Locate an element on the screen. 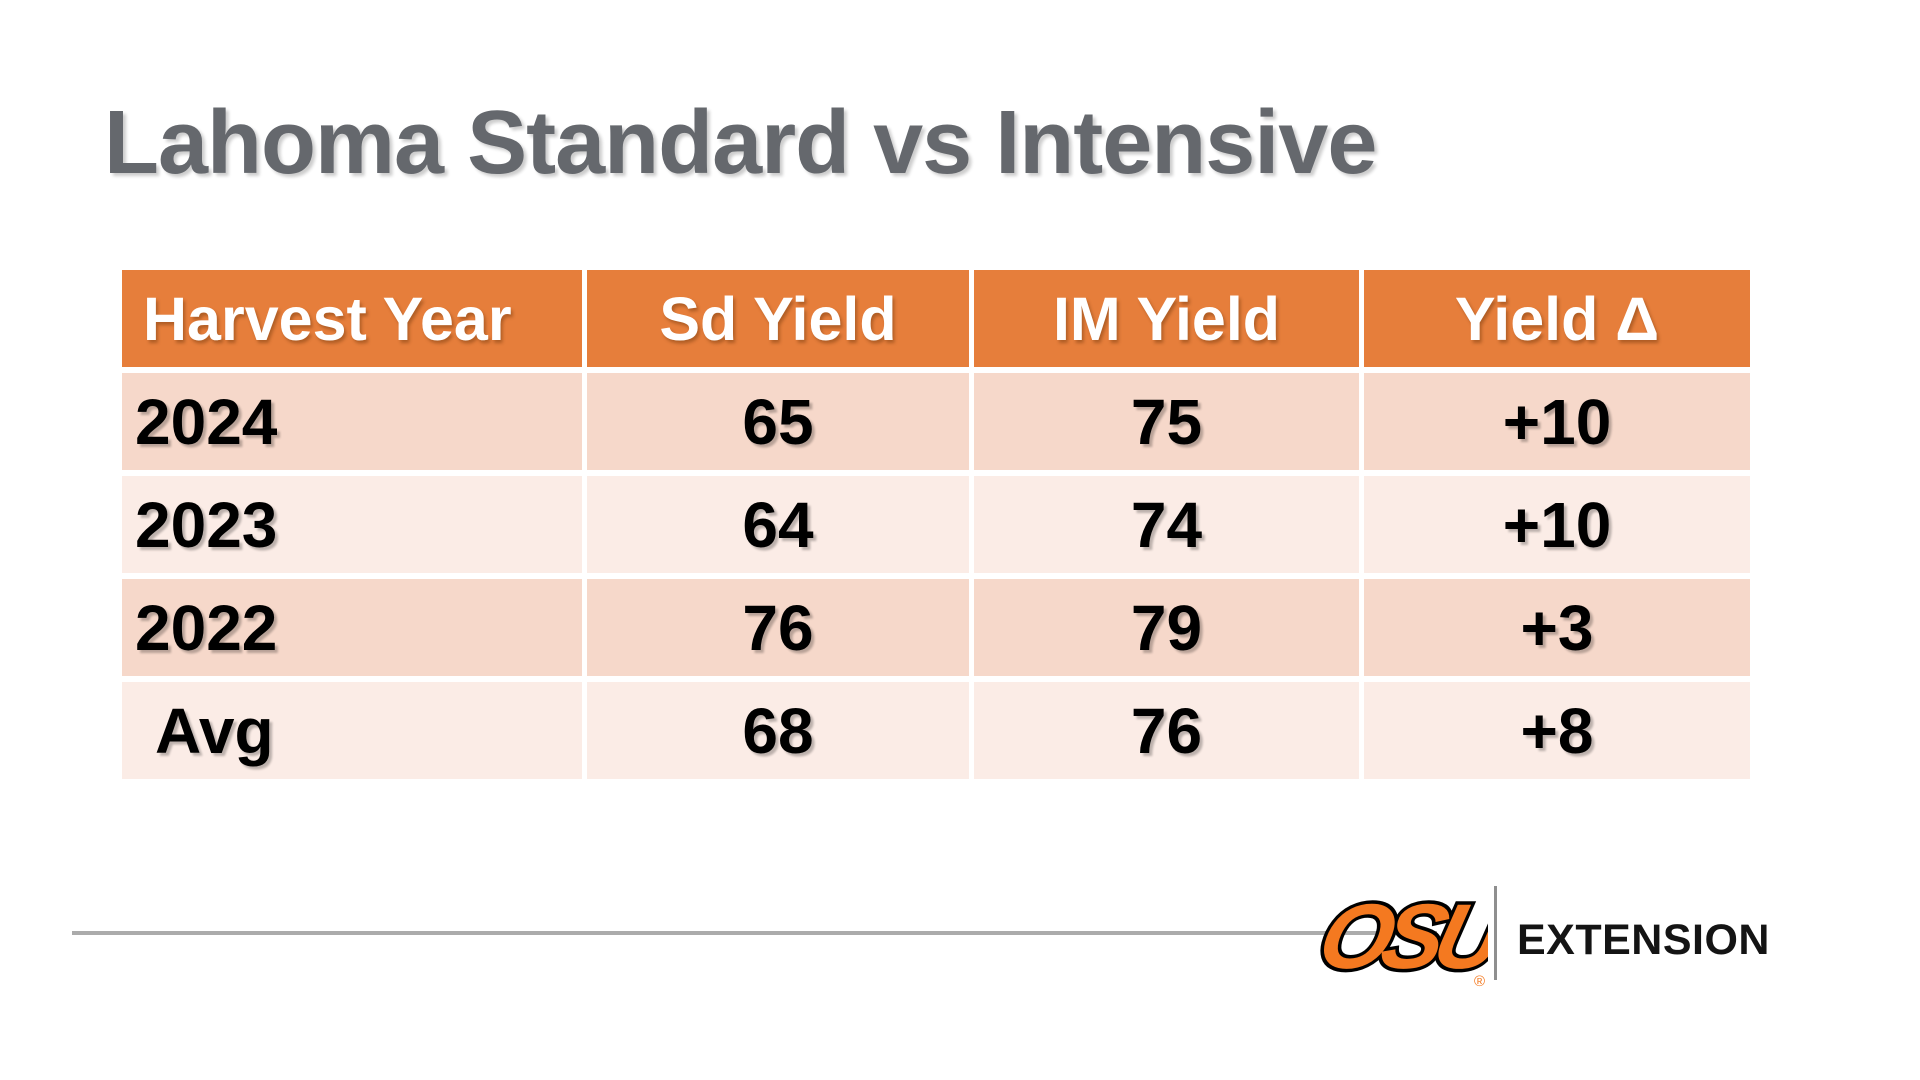 The width and height of the screenshot is (1920, 1080). osu-logo-letters: OSU is located at coordinates (1398, 935).